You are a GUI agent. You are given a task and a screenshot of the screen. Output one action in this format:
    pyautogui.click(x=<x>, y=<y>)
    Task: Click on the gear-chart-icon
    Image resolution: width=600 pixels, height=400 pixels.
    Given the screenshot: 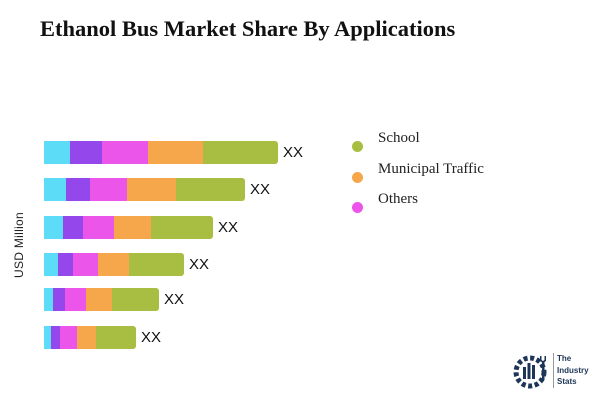 What is the action you would take?
    pyautogui.click(x=530, y=372)
    